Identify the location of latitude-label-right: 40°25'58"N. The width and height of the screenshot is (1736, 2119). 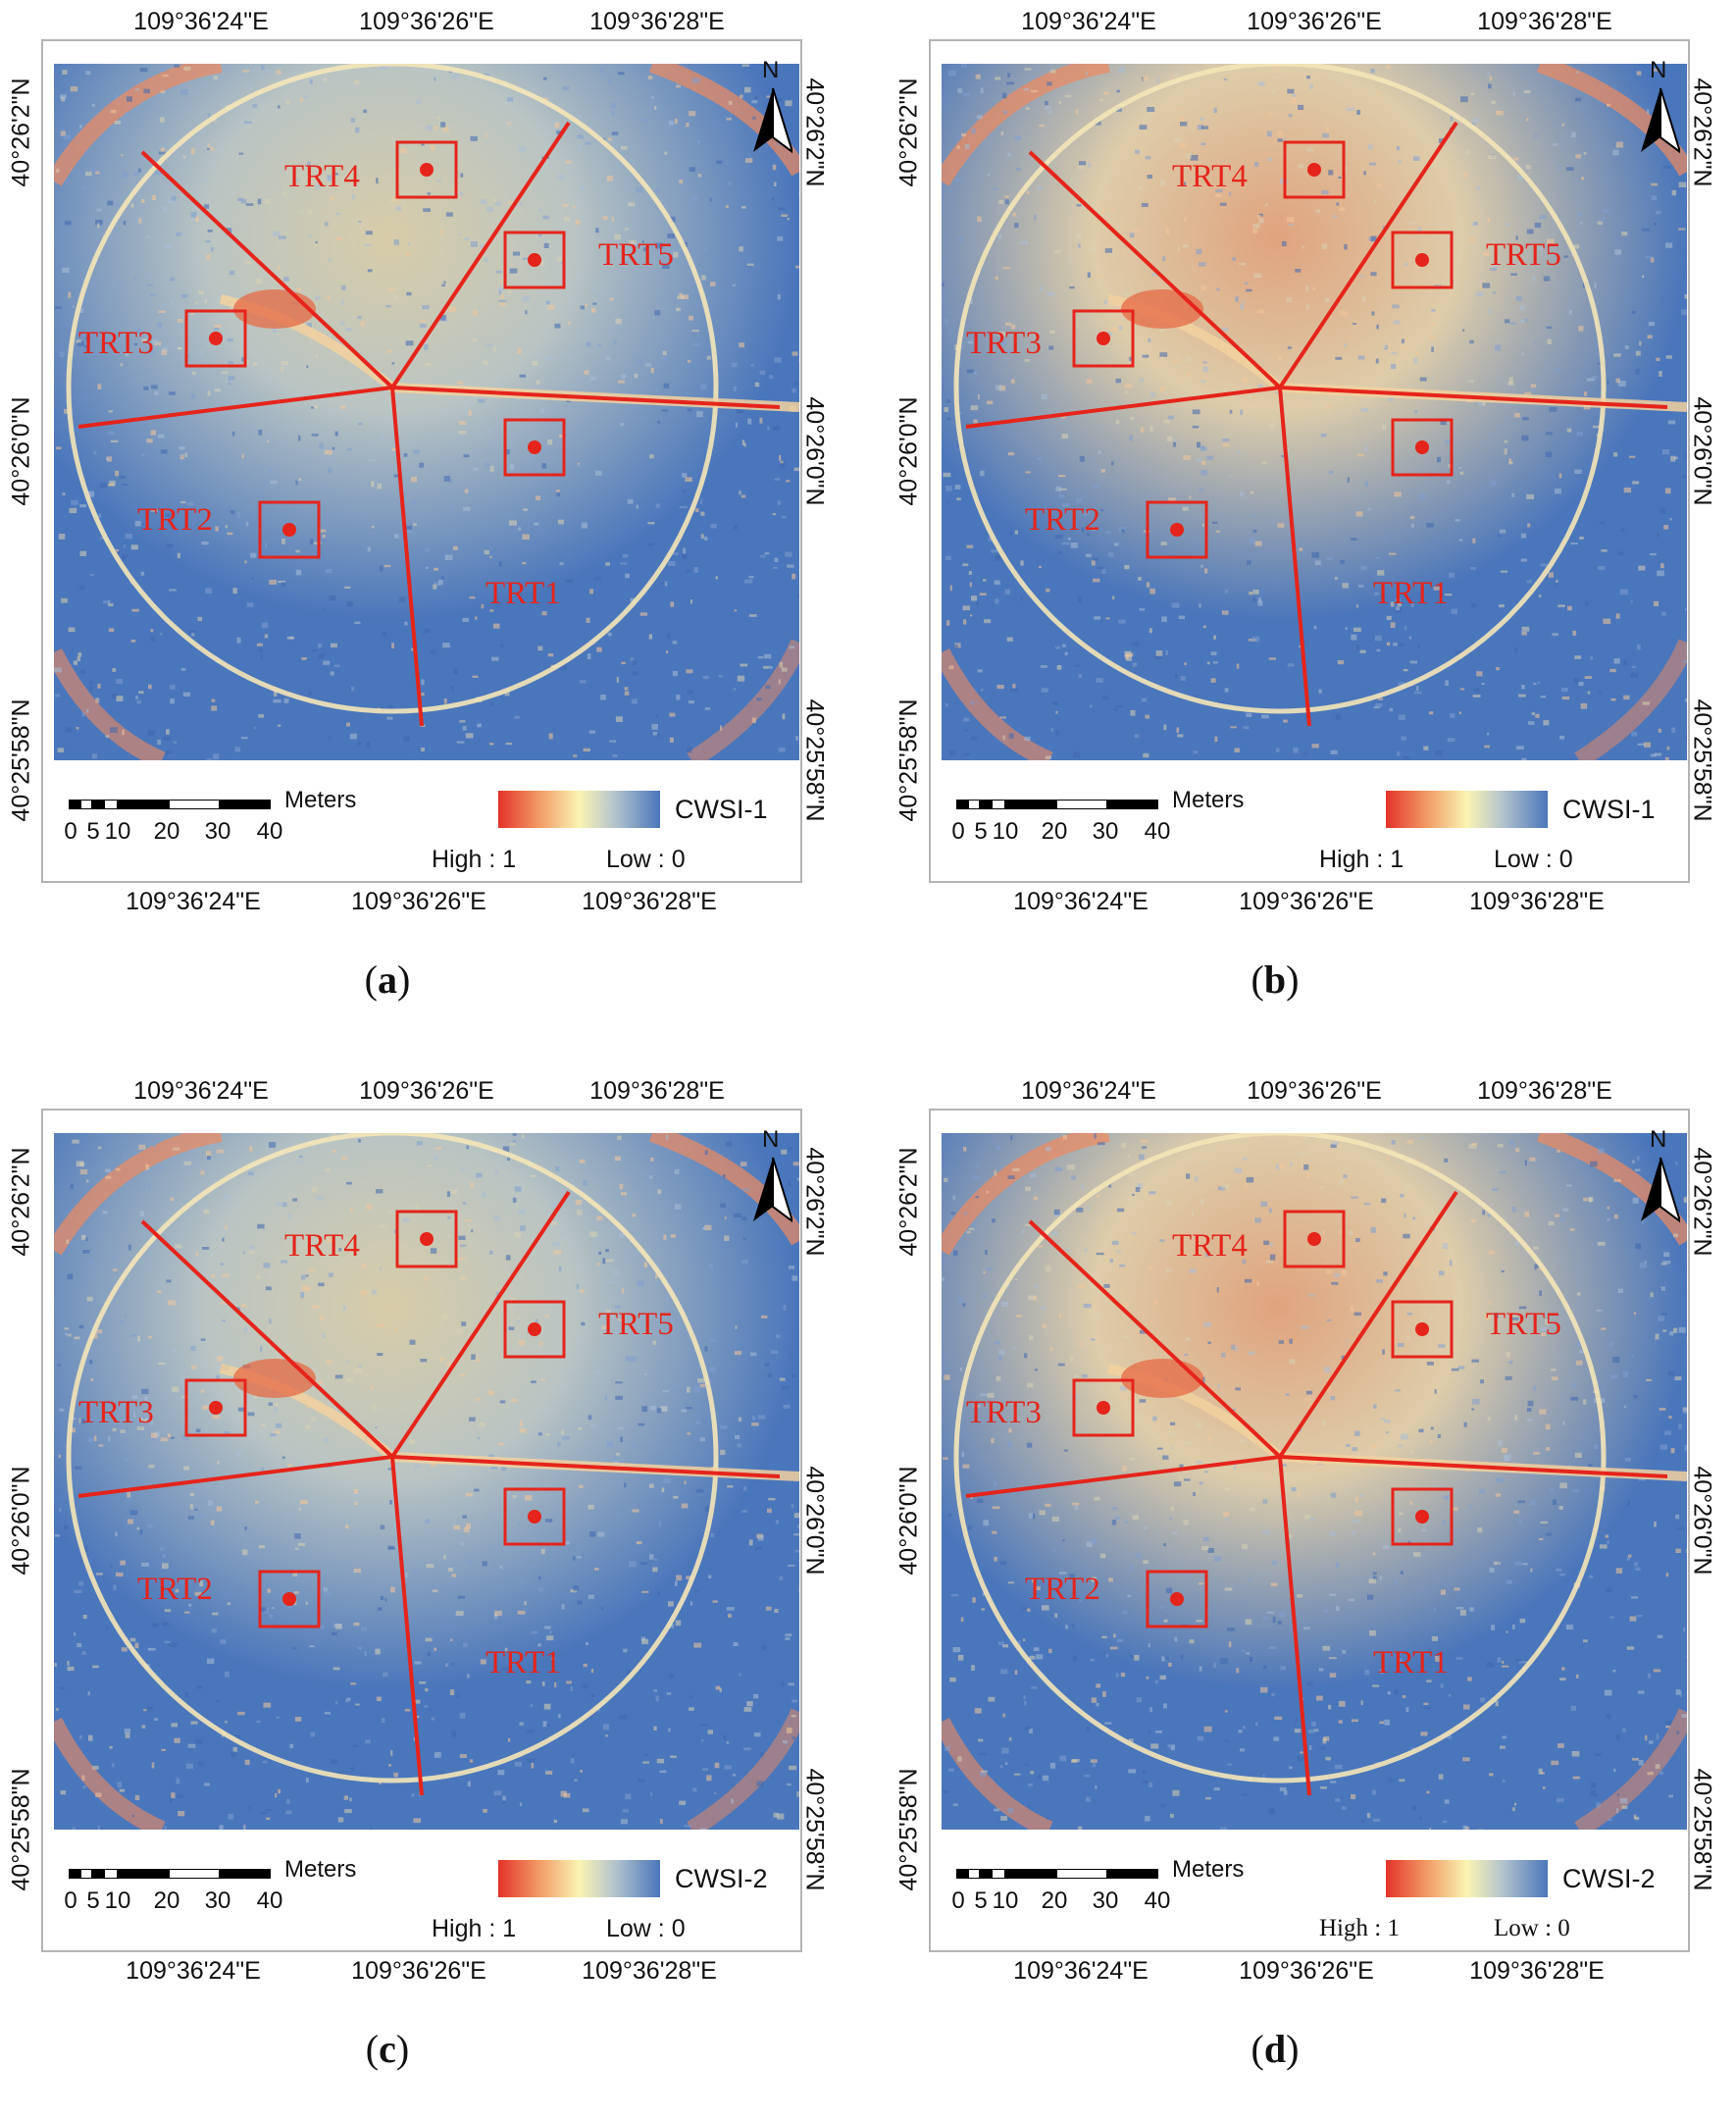
(1702, 759).